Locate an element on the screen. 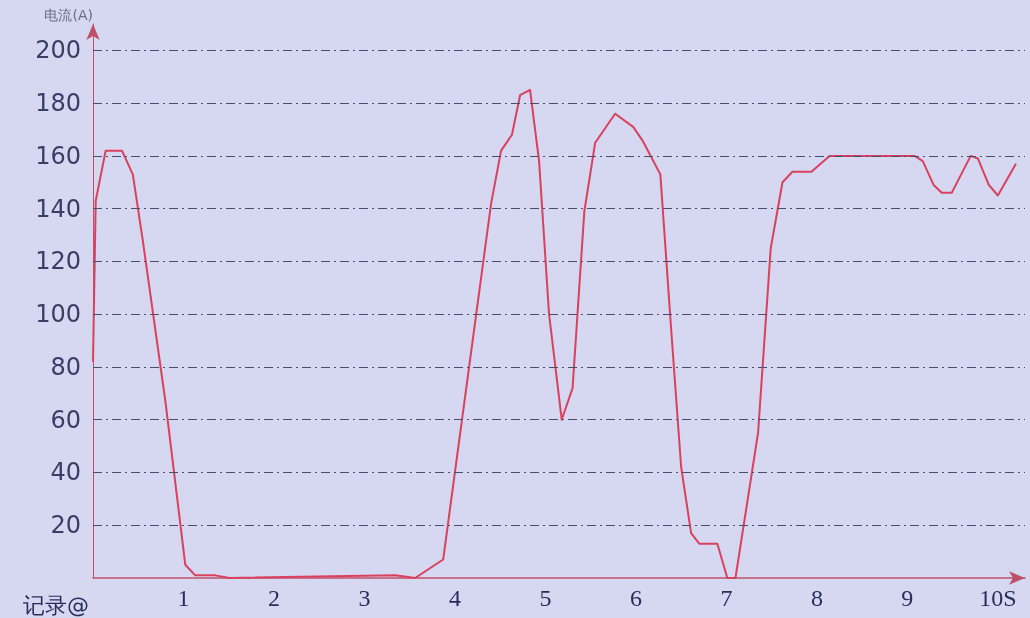 The width and height of the screenshot is (1030, 618). y-tick-label: 100 is located at coordinates (58, 314).